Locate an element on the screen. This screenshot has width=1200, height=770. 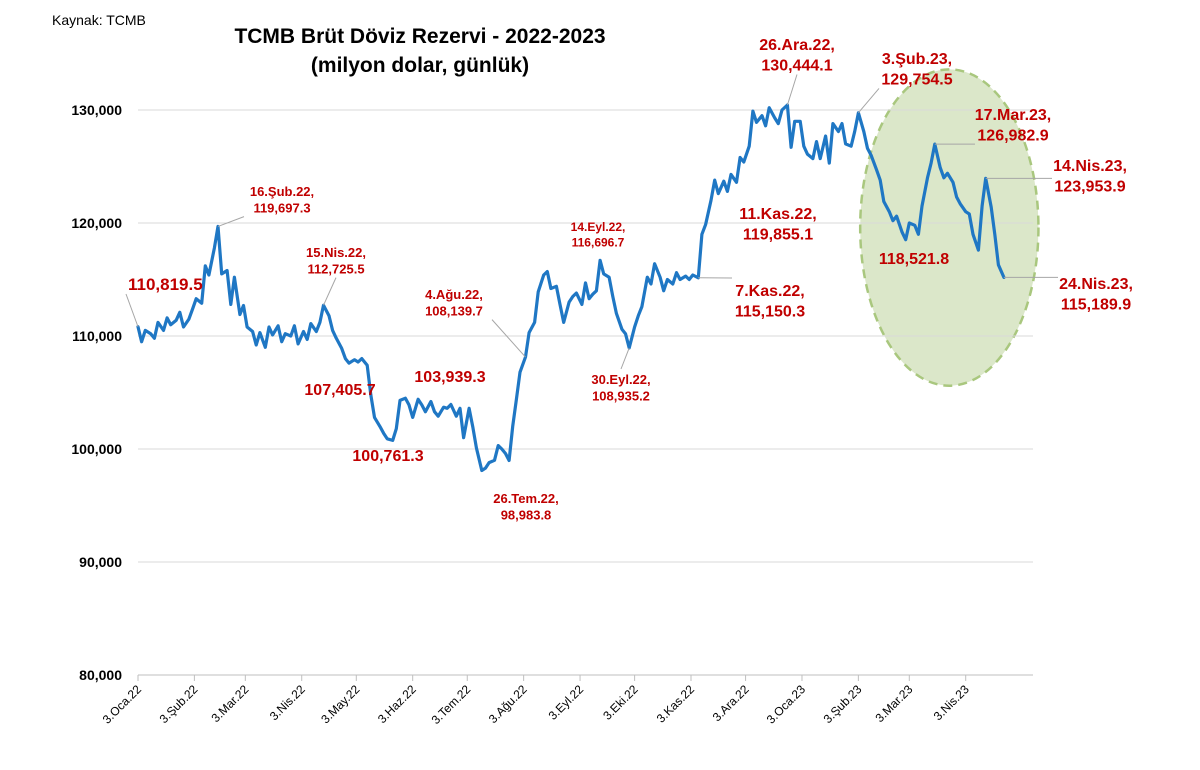
y-tick-label: 100,000 is located at coordinates (96, 449).